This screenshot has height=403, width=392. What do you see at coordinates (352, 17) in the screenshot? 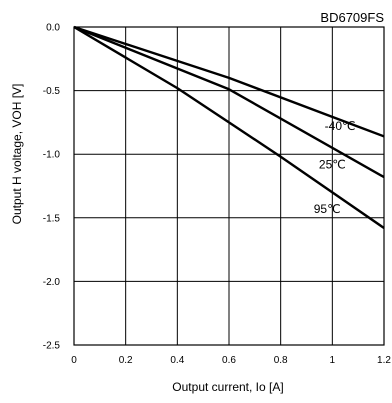
I see `chart-title: BD6709FS` at bounding box center [352, 17].